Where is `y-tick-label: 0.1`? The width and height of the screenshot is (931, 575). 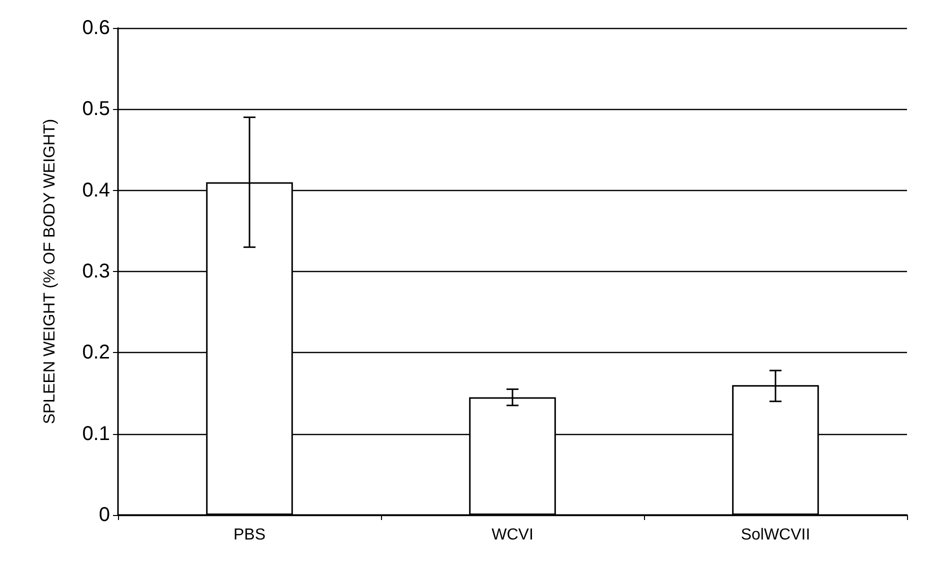
y-tick-label: 0.1 is located at coordinates (96, 433).